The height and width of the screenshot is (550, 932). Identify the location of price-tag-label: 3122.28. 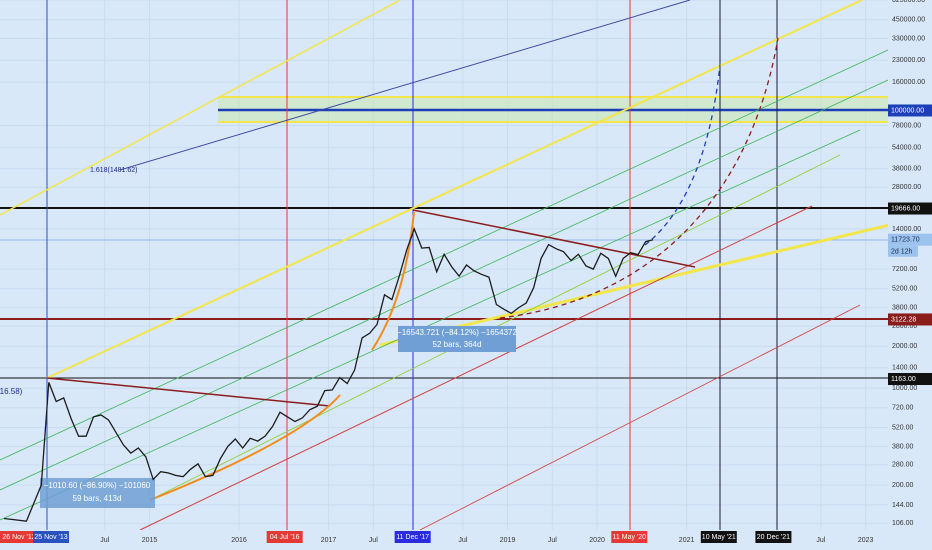
(903, 319).